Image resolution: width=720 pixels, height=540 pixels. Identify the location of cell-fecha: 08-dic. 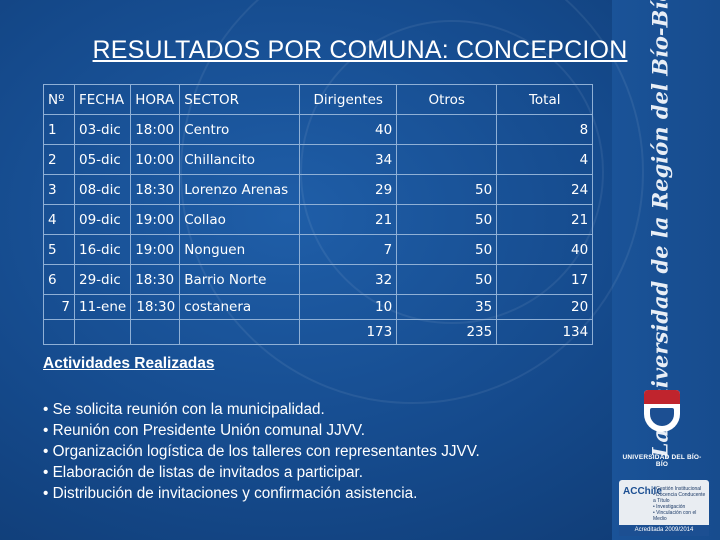
(102, 189).